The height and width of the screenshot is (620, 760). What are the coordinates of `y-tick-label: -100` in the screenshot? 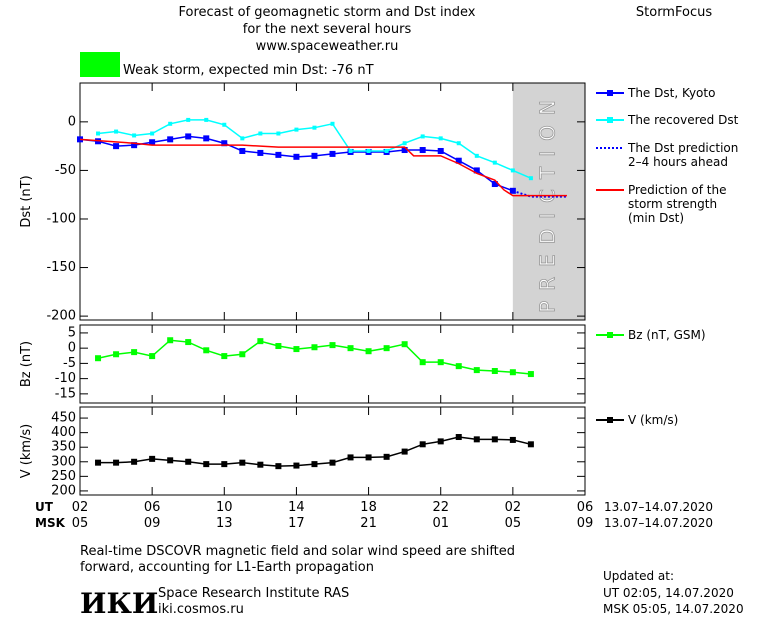 It's located at (61, 218).